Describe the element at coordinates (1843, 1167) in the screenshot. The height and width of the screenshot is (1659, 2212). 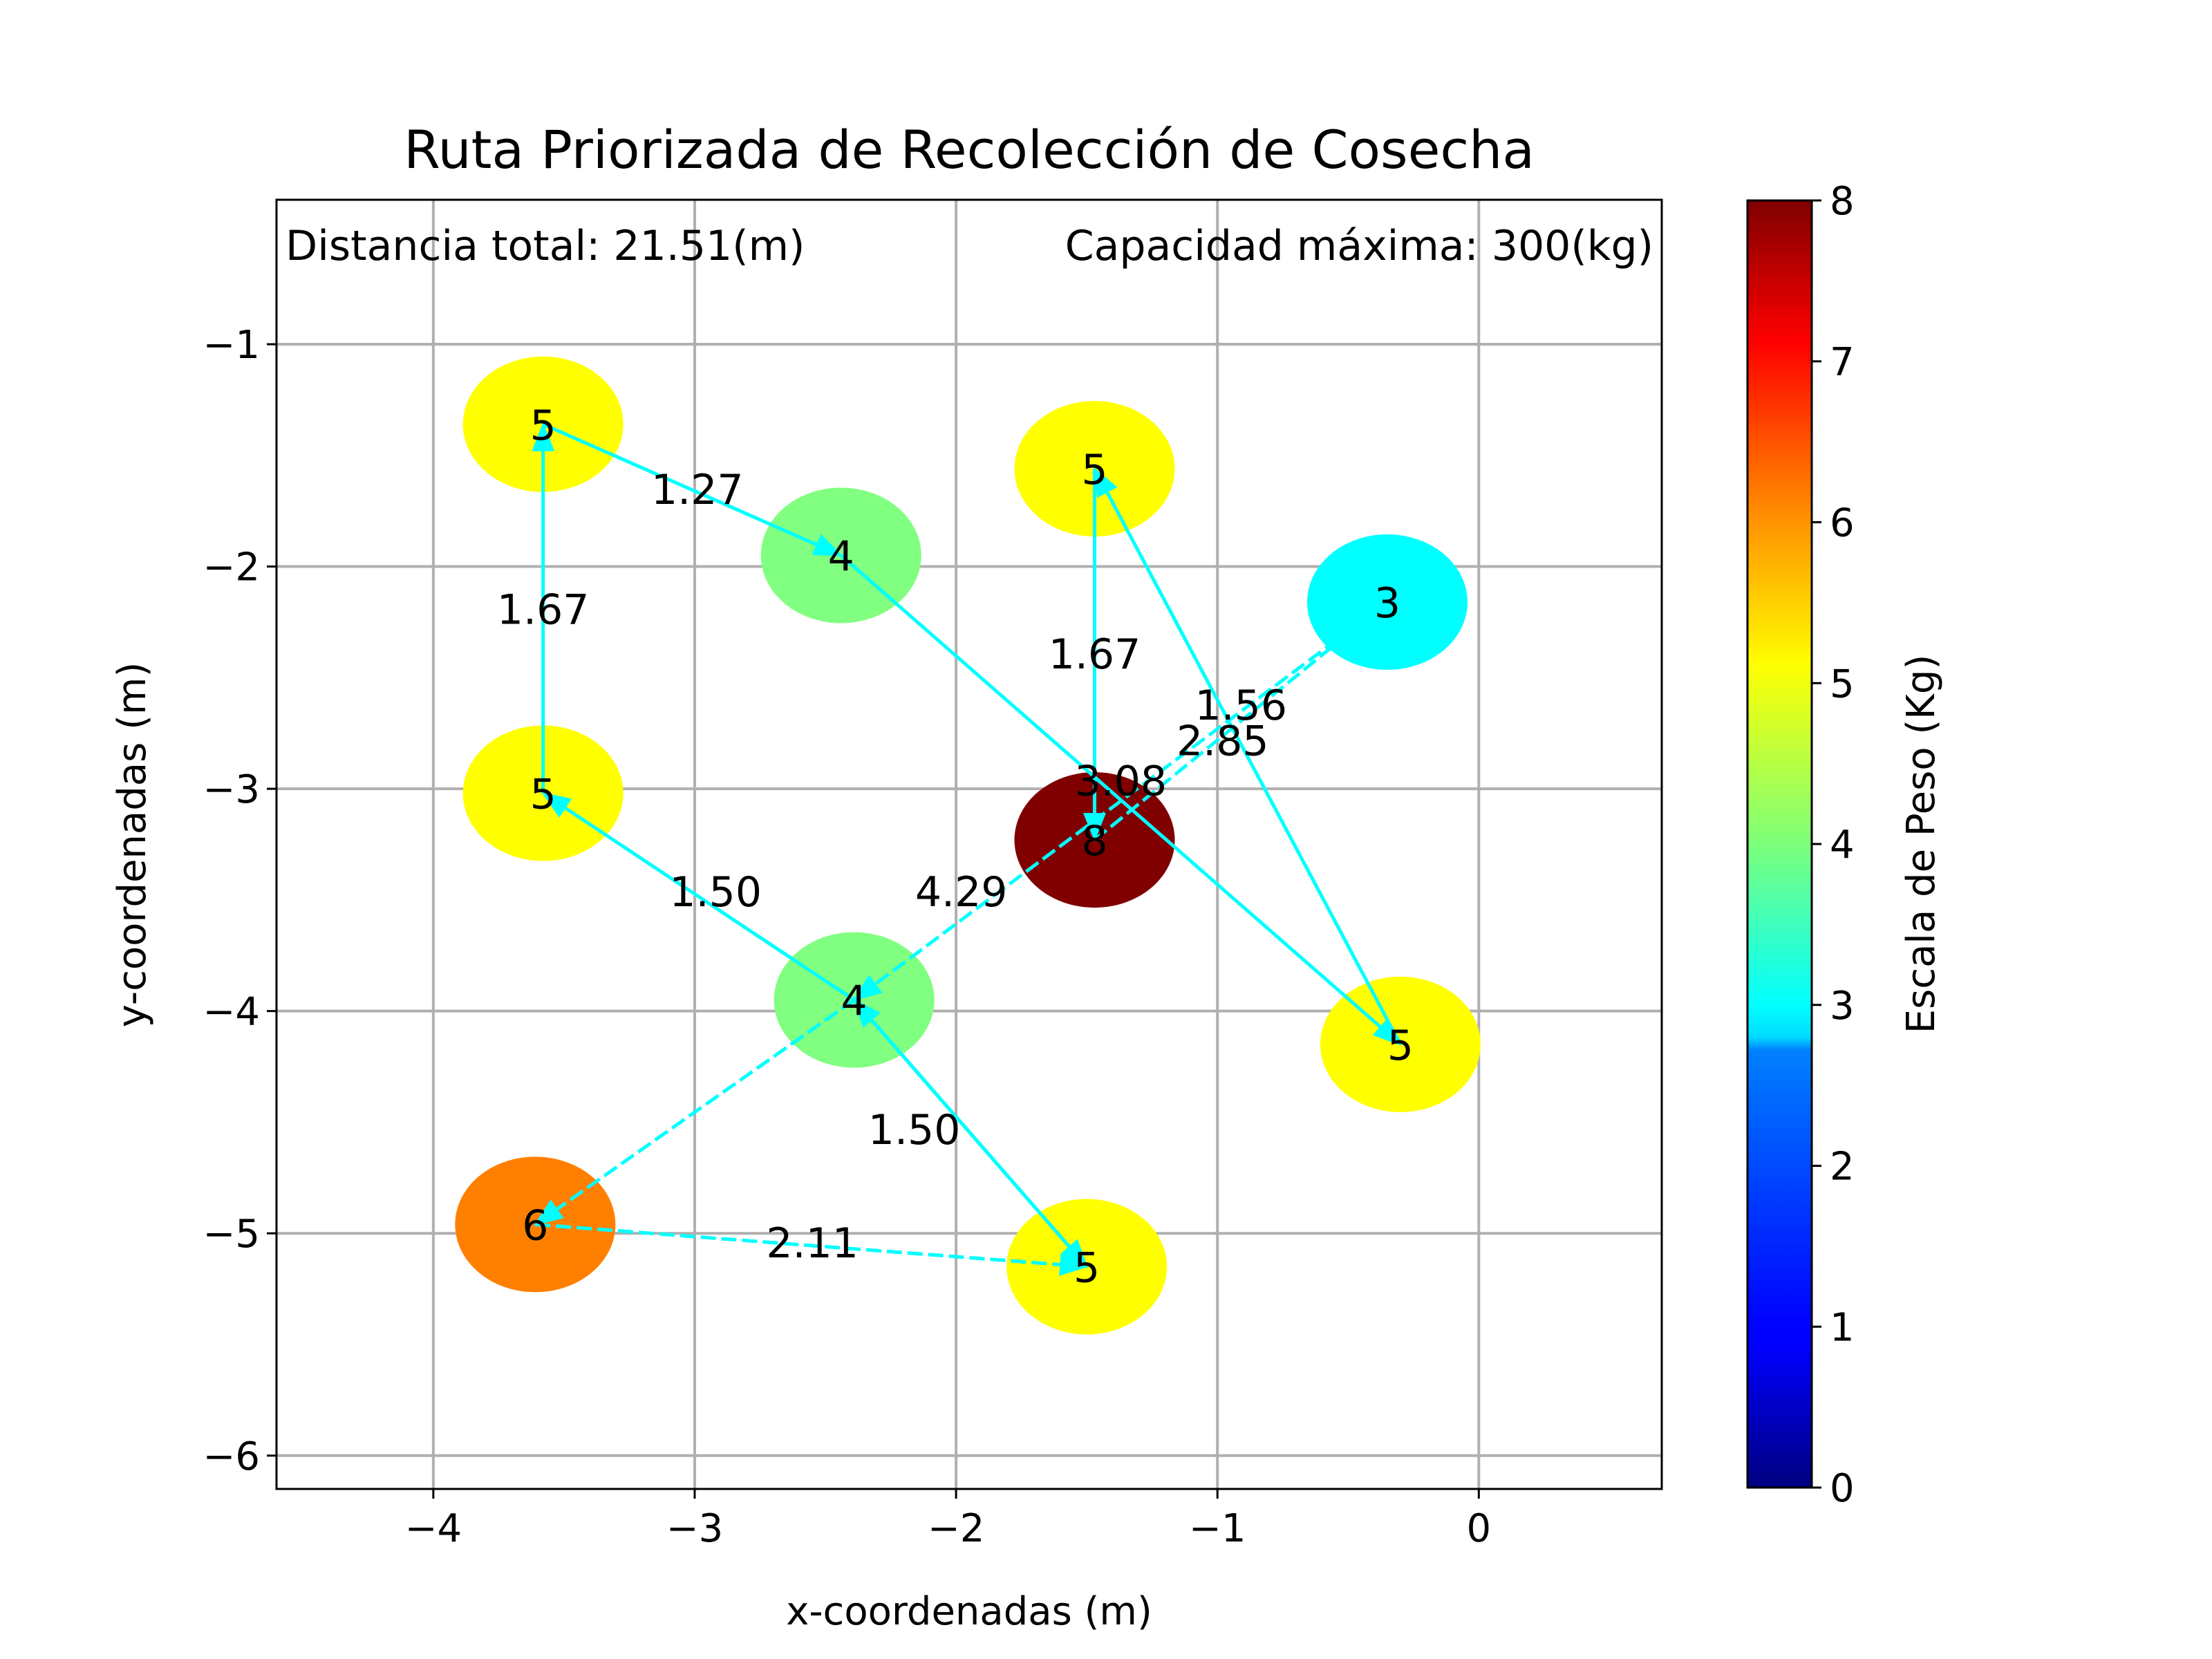
I see `colorbar-tick-label: 2` at that location.